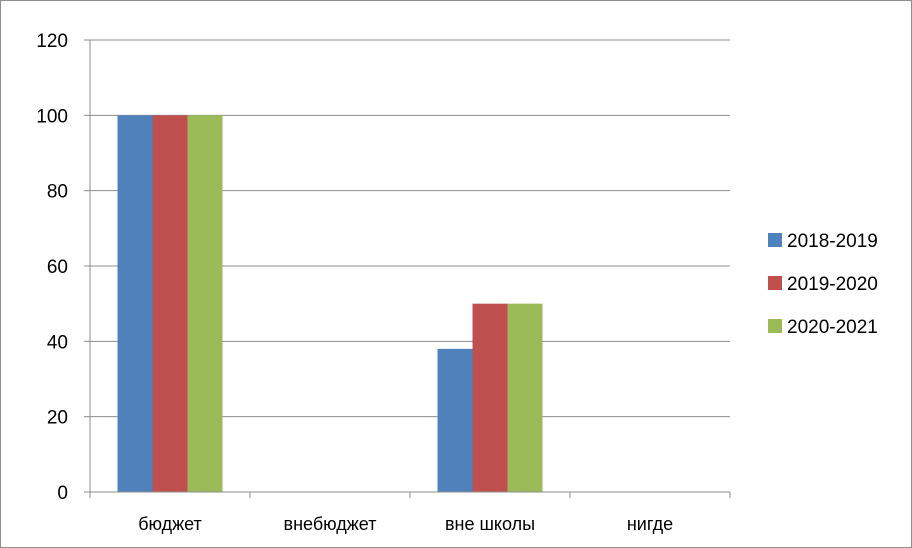 The height and width of the screenshot is (548, 912). What do you see at coordinates (525, 397) in the screenshot?
I see `bar-2020-2021-вне школы` at bounding box center [525, 397].